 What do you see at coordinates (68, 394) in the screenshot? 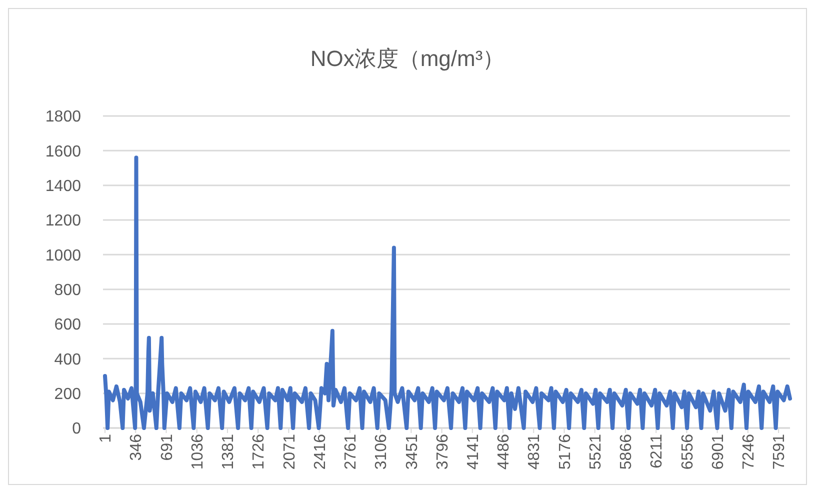
I see `y-tick-label: 200` at bounding box center [68, 394].